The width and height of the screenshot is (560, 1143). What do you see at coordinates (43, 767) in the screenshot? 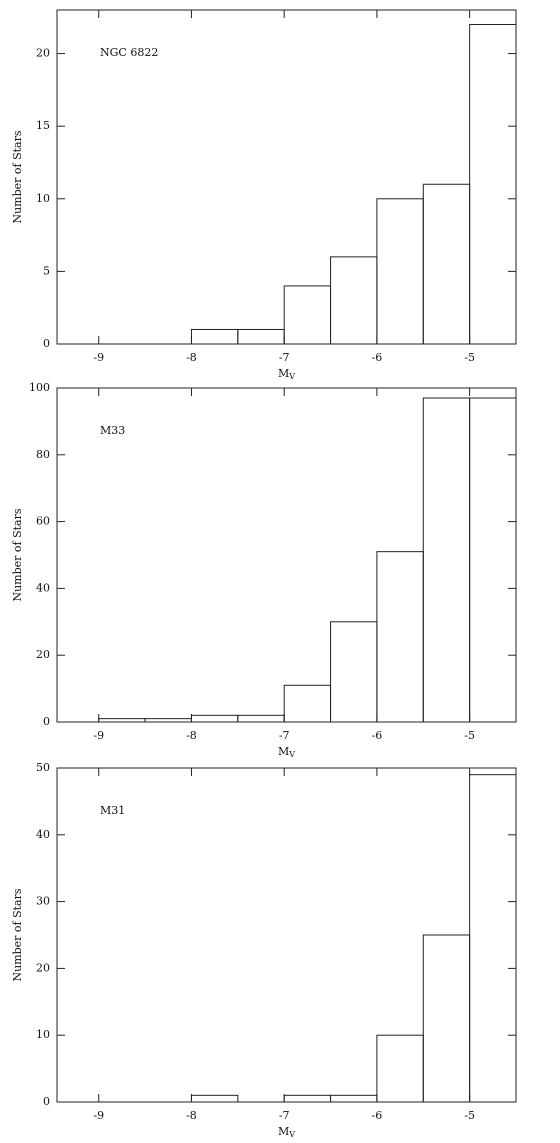
I see `y-tick-label: 50` at bounding box center [43, 767].